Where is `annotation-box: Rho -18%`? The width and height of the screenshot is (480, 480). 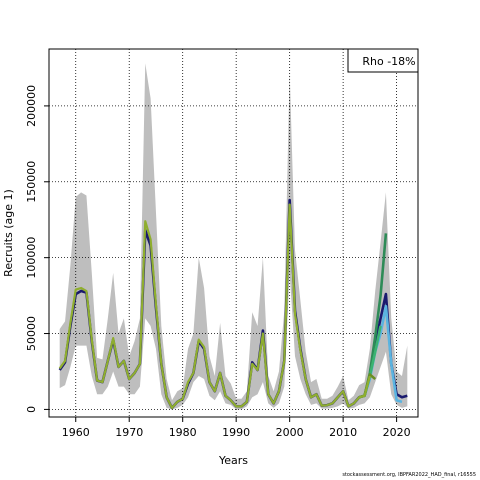 annotation-box: Rho -18% is located at coordinates (383, 60).